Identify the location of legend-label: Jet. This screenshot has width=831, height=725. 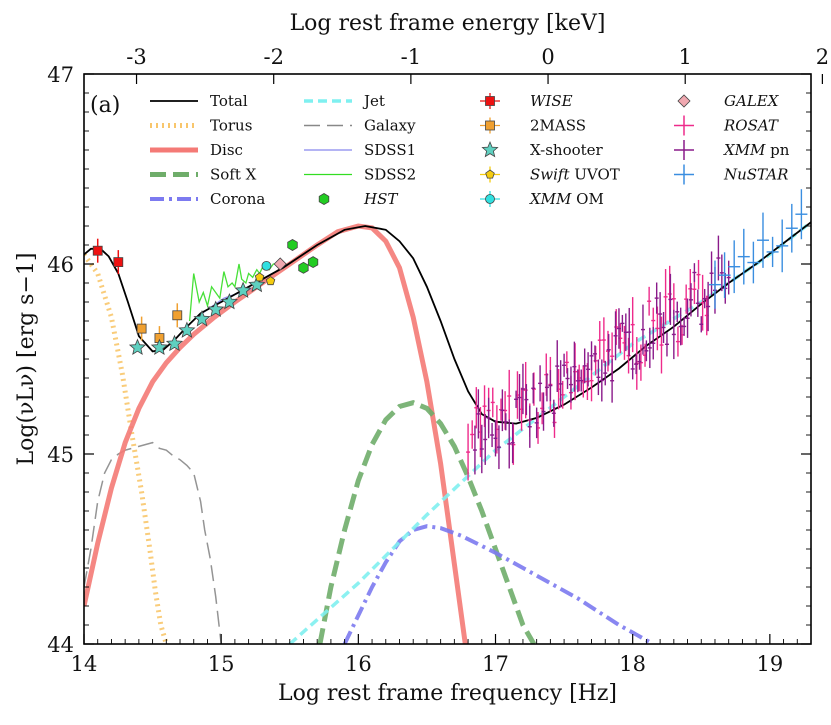
(373, 101).